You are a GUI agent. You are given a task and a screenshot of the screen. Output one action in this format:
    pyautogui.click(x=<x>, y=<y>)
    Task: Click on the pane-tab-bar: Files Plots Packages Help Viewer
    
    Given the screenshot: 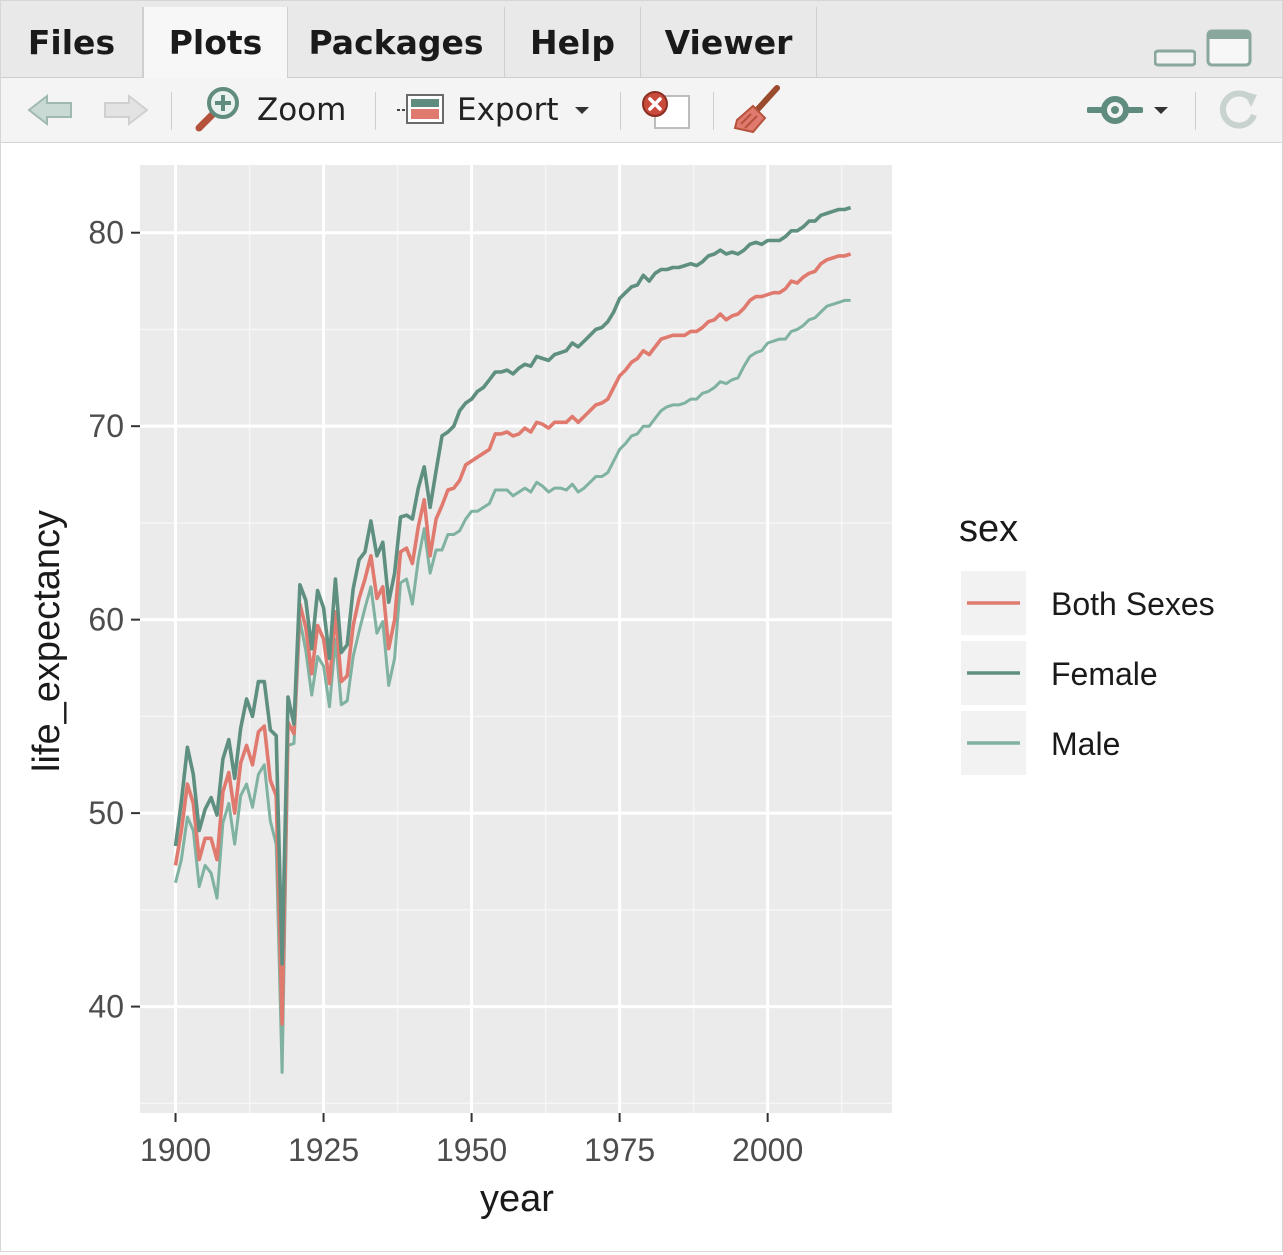 What is the action you would take?
    pyautogui.click(x=641, y=39)
    